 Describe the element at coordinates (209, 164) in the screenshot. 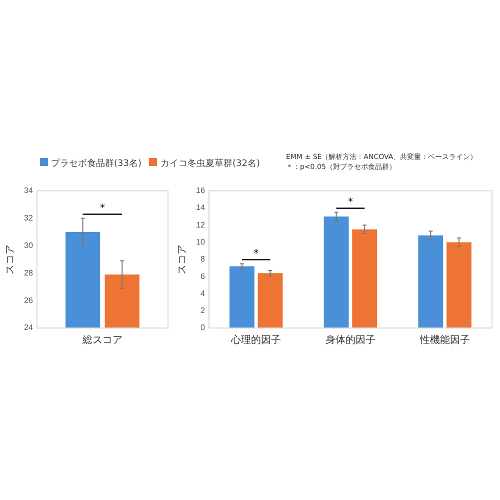

I see `legend-label: カイコ冬虫夏草群(32名)` at that location.